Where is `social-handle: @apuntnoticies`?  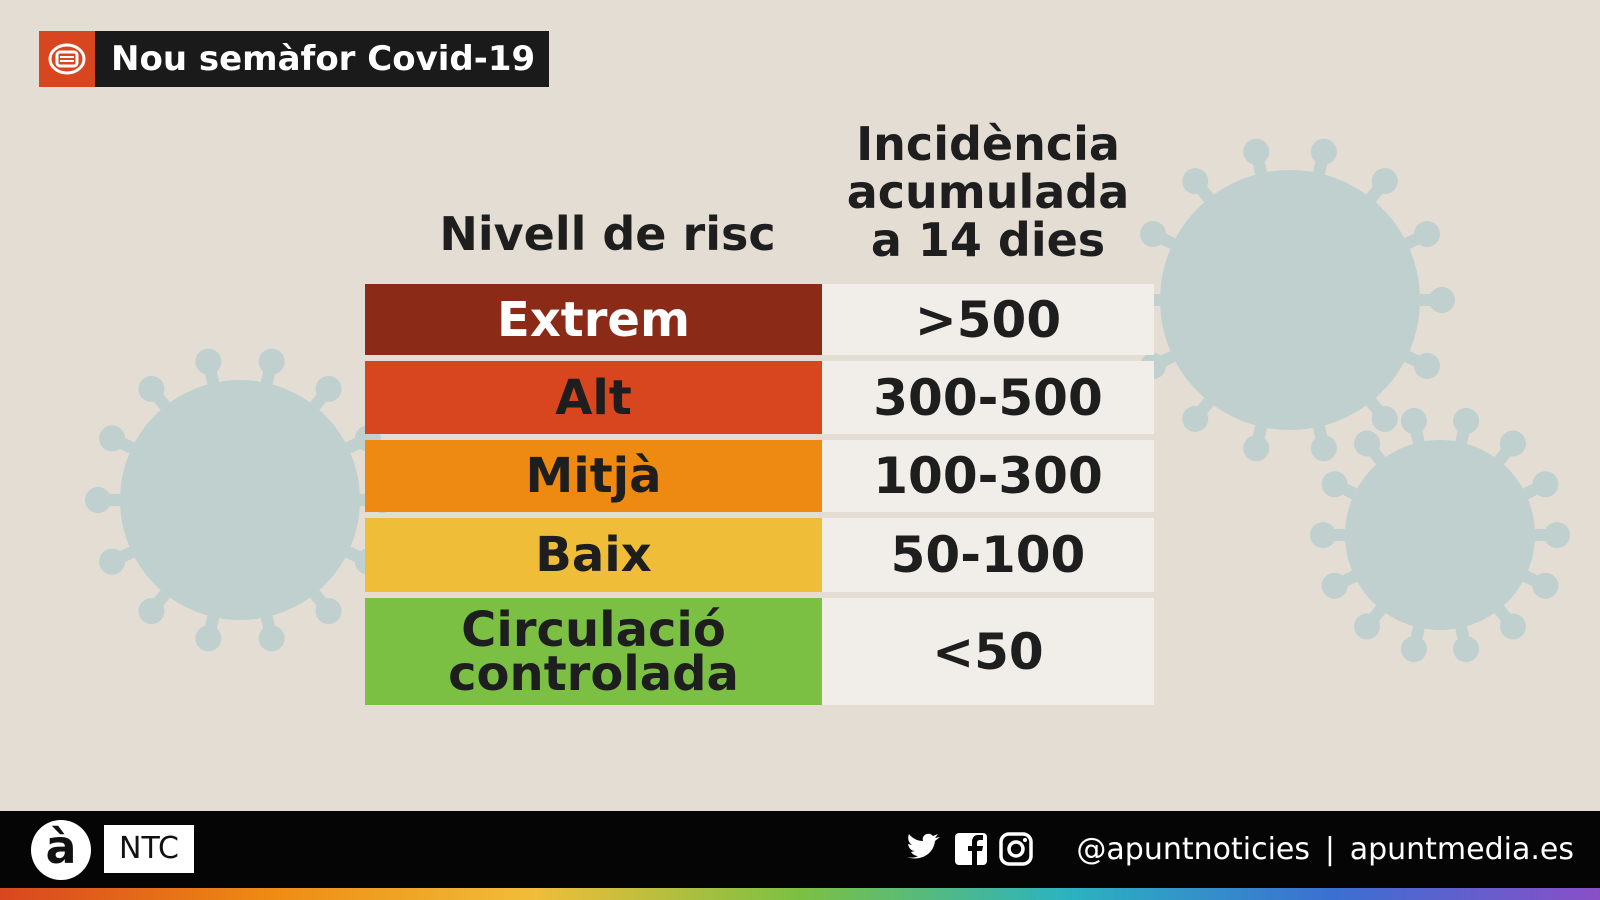
social-handle: @apuntnoticies is located at coordinates (1193, 849).